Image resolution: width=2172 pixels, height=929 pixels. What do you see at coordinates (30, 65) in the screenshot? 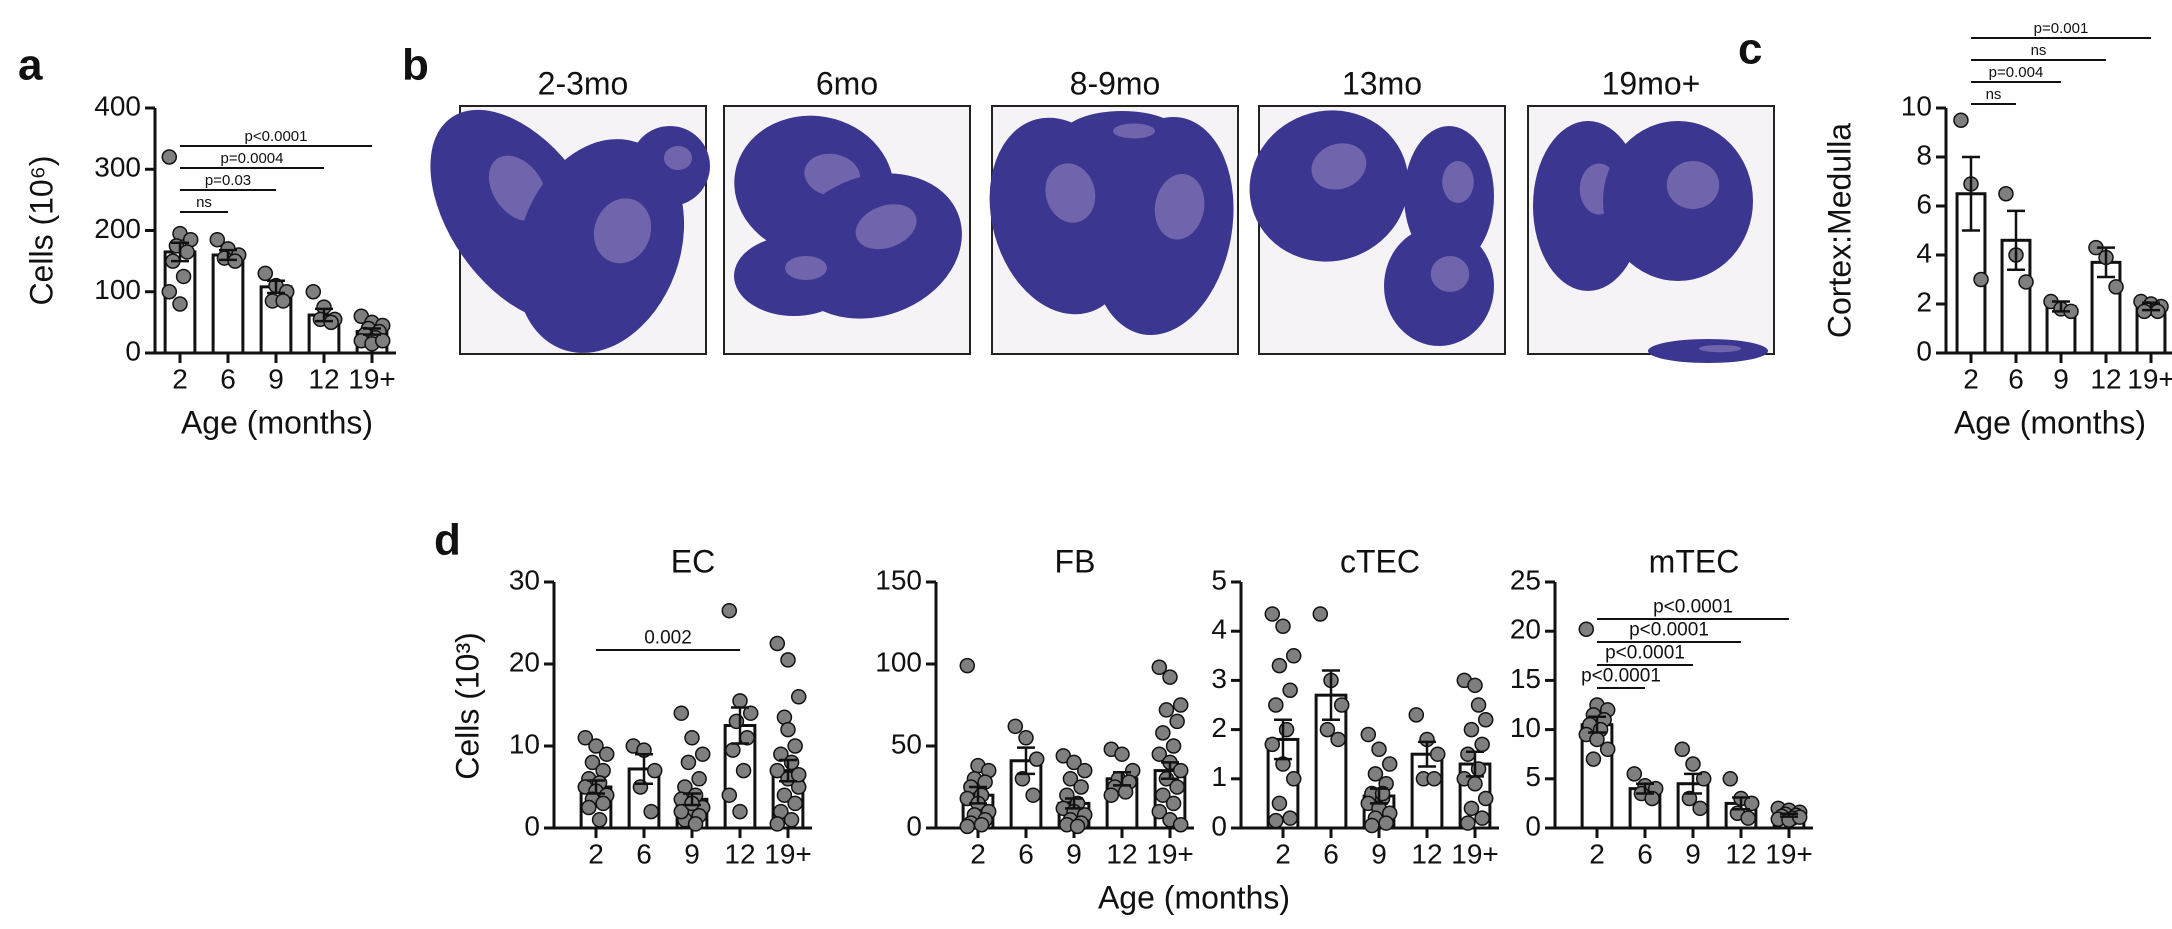
I see `panel-letter: a` at bounding box center [30, 65].